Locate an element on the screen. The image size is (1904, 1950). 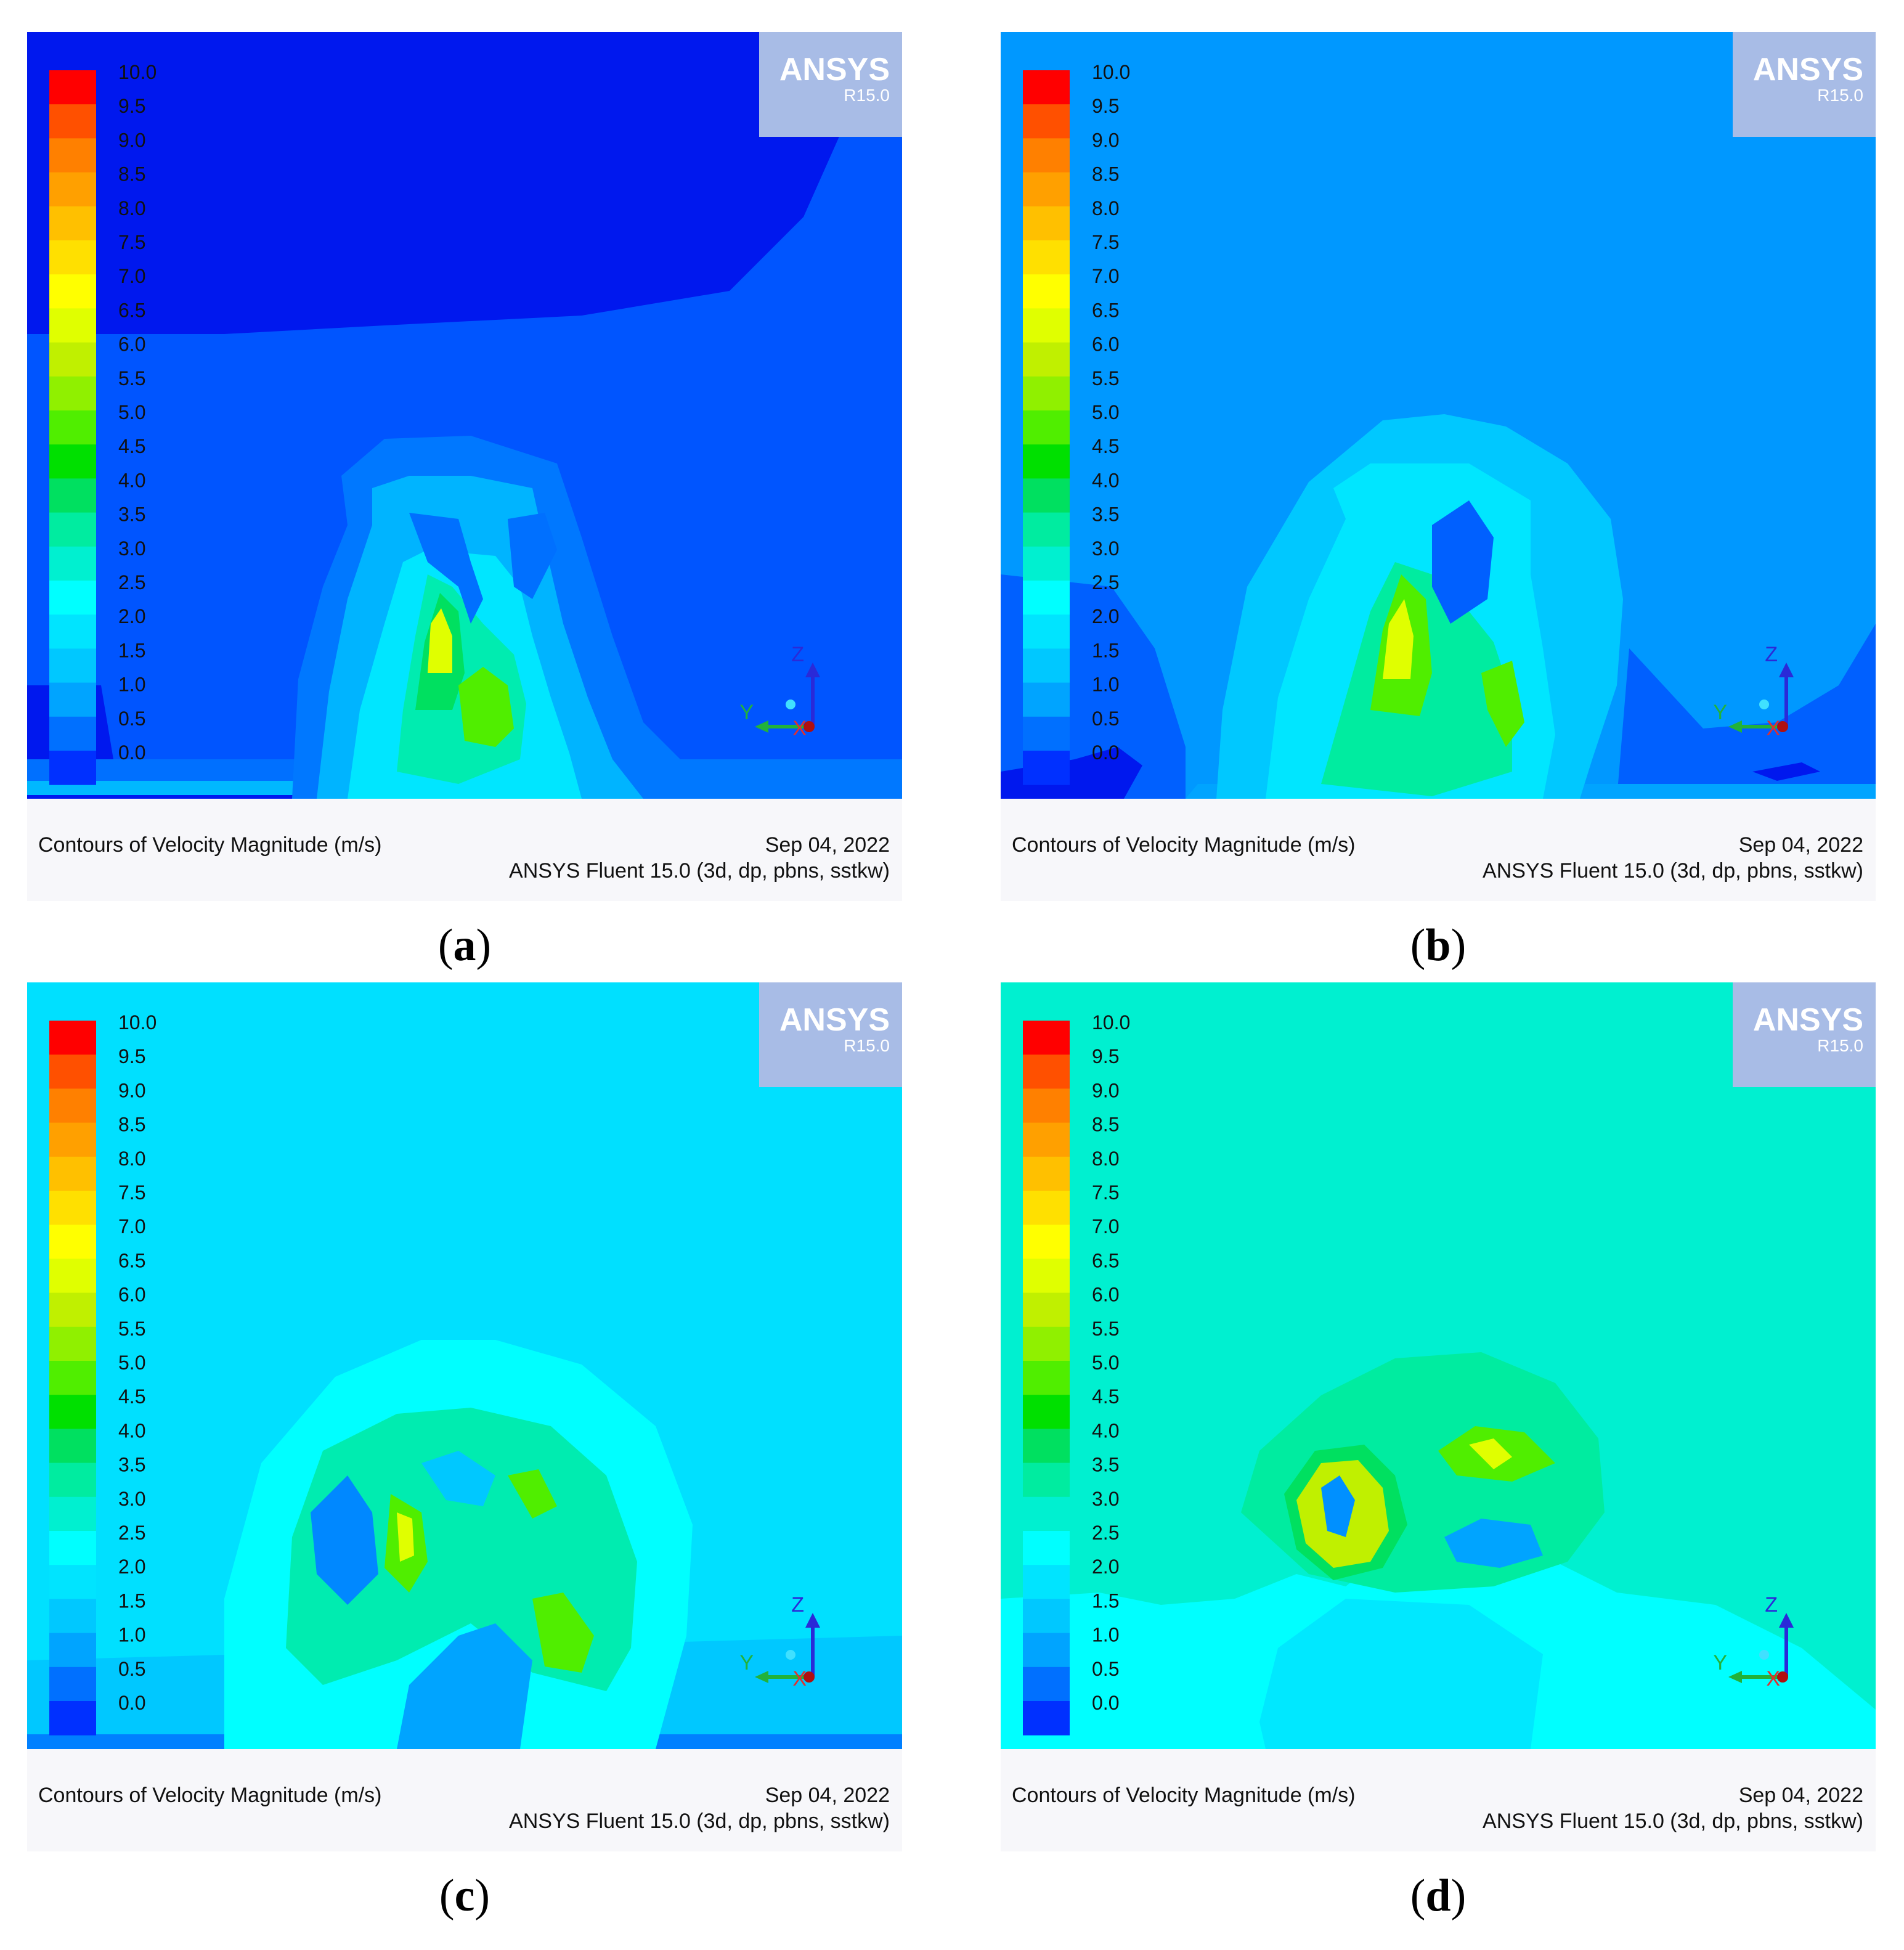
colorbar-tick-label: 8.0 is located at coordinates (1105, 1159).